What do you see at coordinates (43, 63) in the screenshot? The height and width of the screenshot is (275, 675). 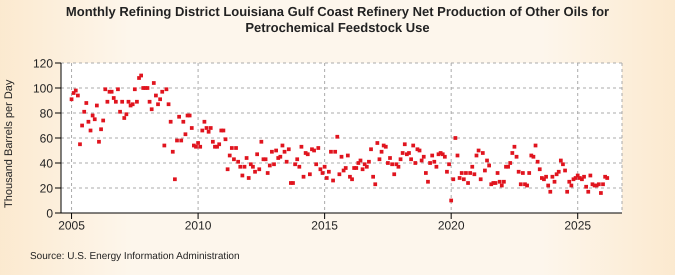 I see `y-tick-label: 120` at bounding box center [43, 63].